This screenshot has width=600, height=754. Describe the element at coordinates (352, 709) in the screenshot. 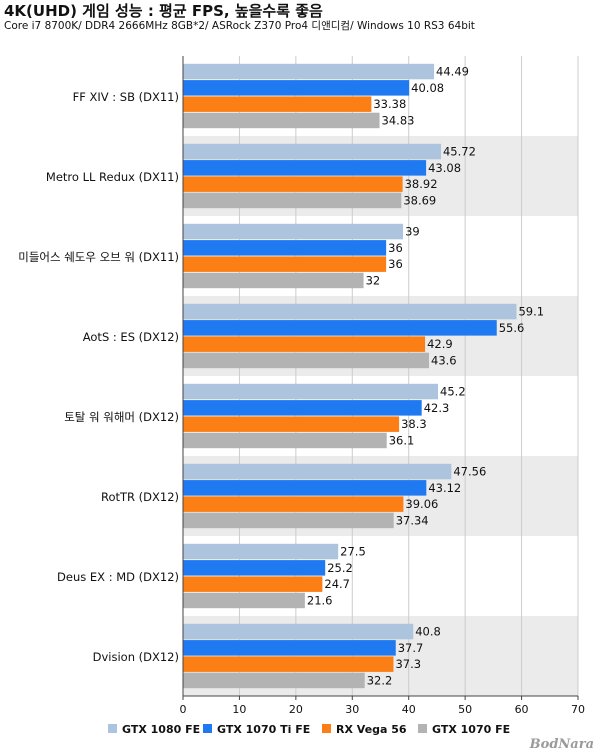

I see `x-tick-label: 30` at that location.